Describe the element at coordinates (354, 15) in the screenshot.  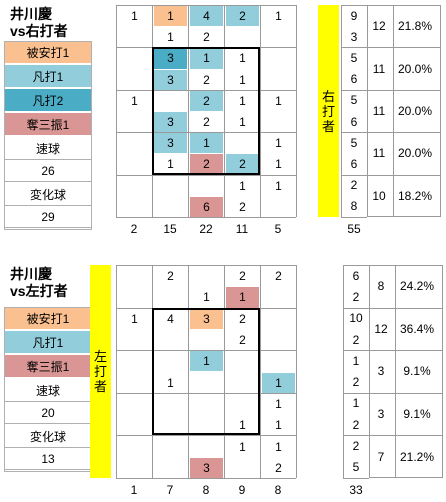
I see `row-count: 9` at that location.